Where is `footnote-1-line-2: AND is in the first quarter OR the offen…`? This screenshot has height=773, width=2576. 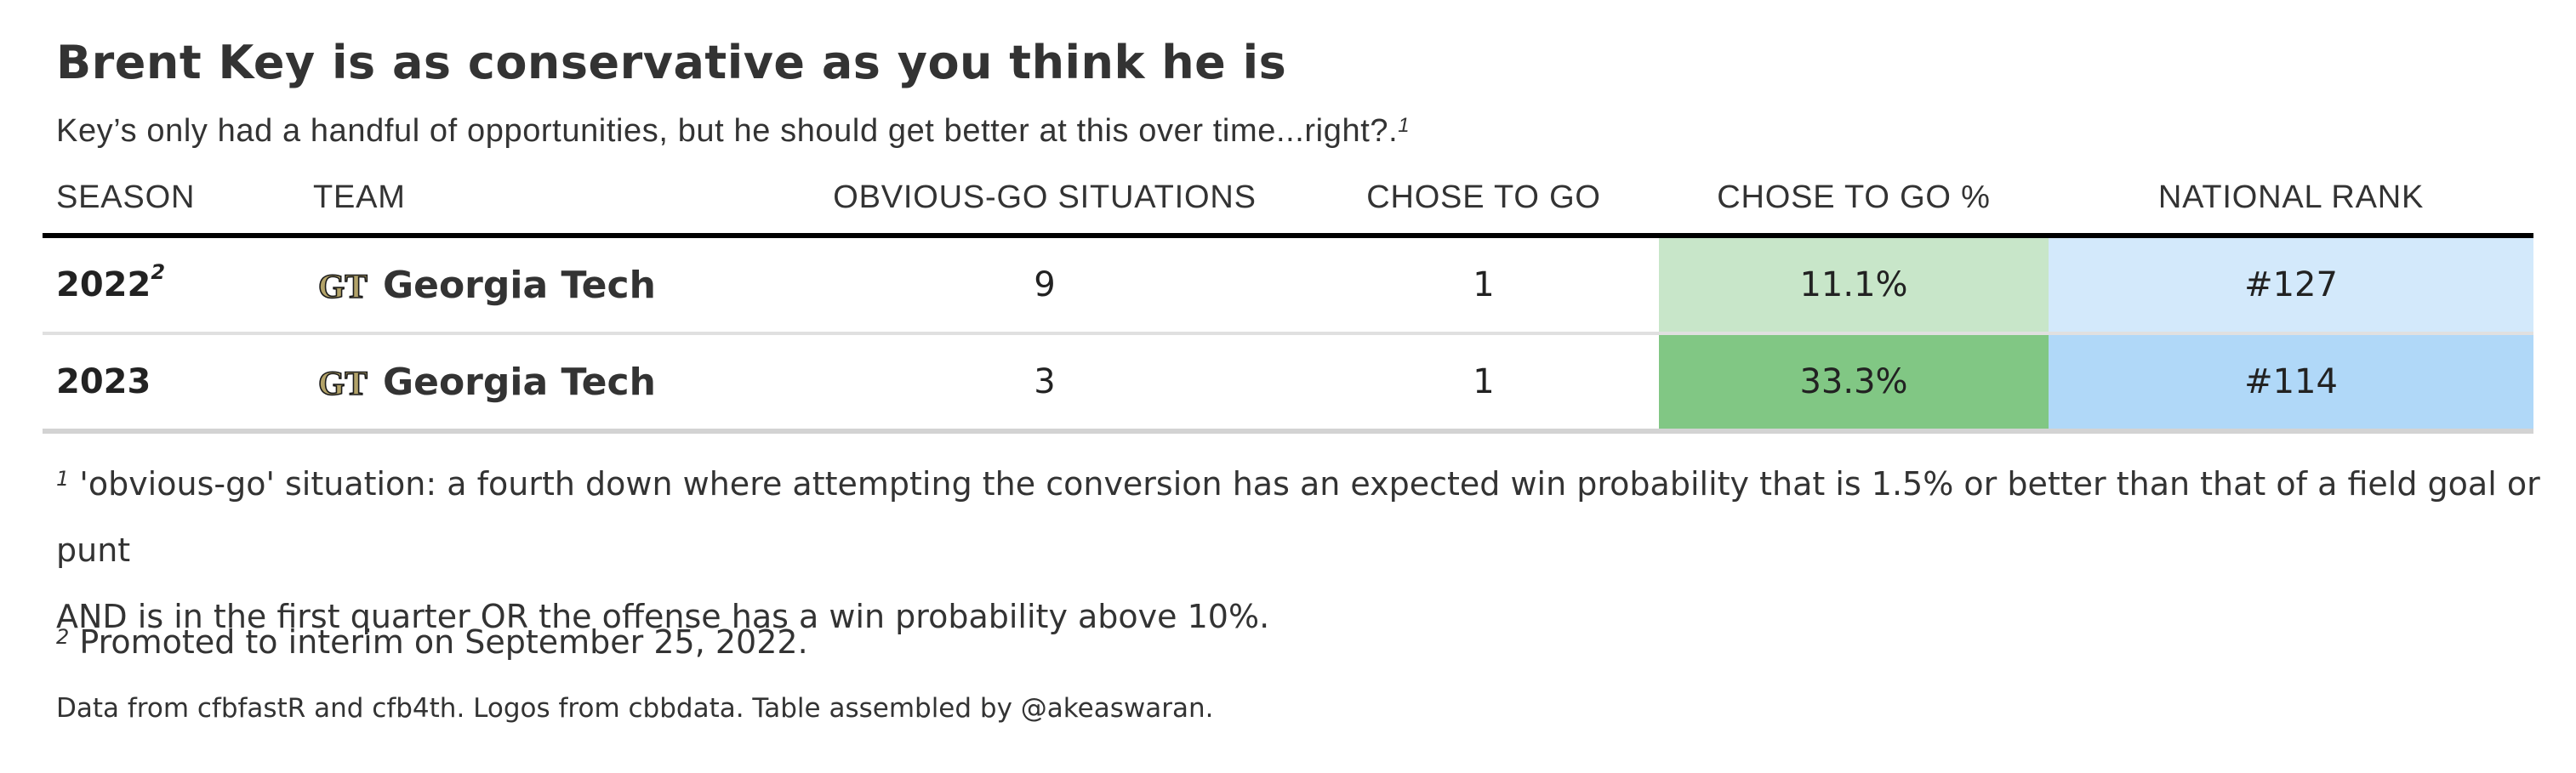 footnote-1-line-2: AND is in the first quarter OR the offen… is located at coordinates (663, 616).